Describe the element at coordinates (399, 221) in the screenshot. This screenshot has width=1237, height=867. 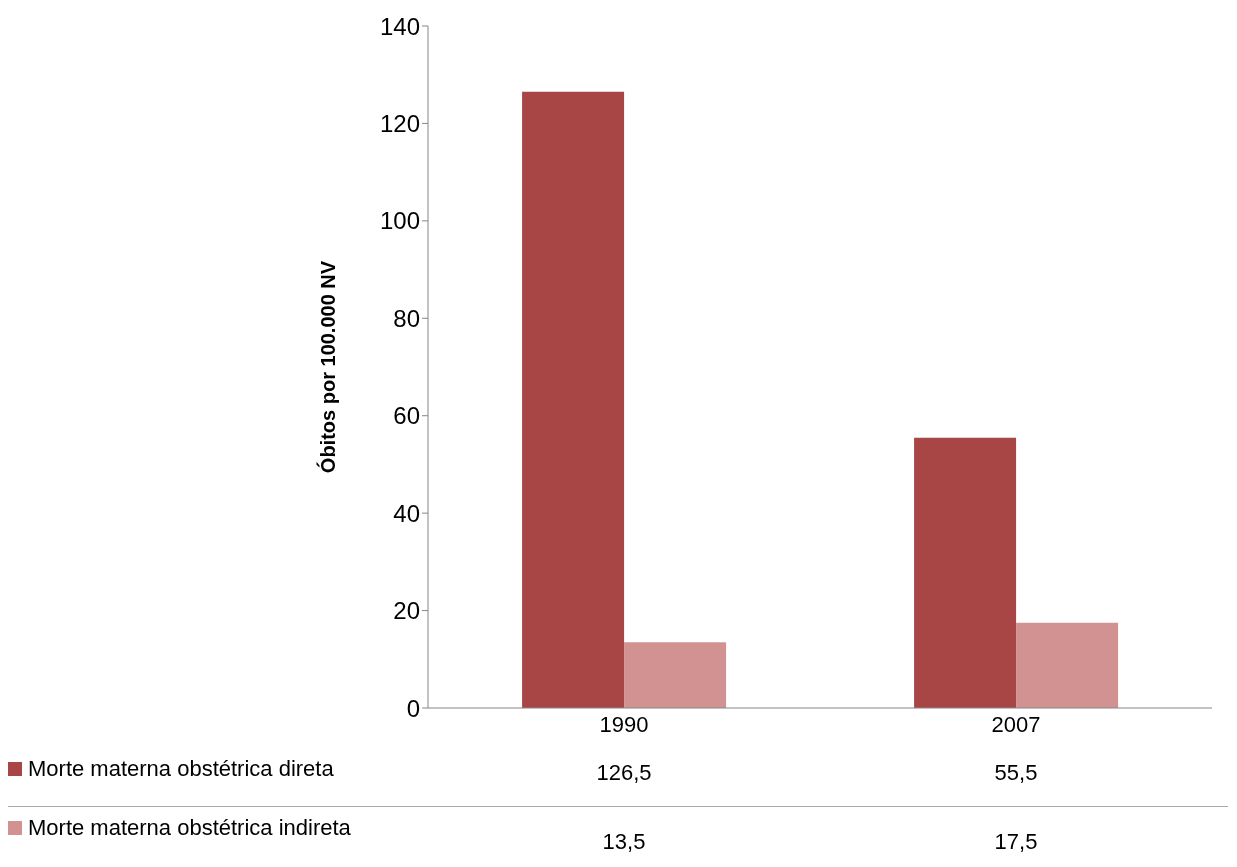
I see `y-tick-label: 100` at that location.